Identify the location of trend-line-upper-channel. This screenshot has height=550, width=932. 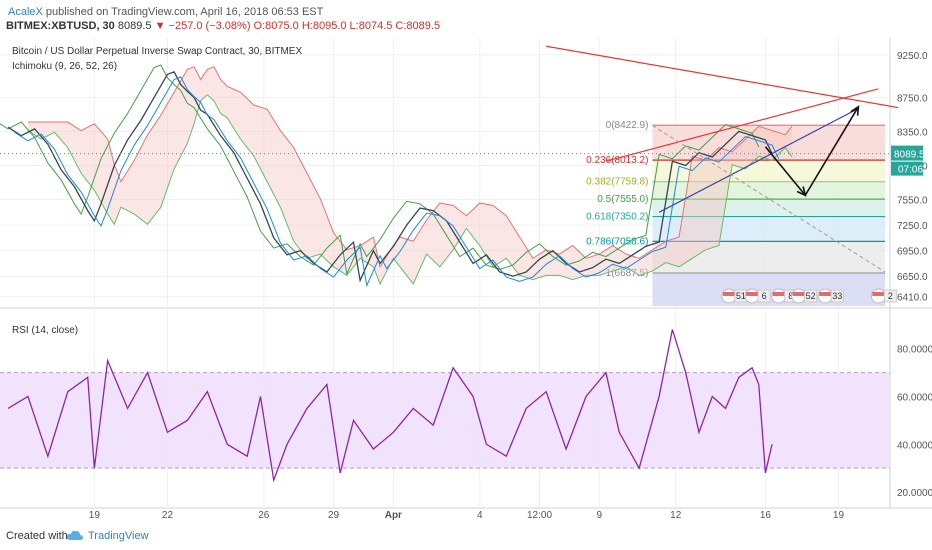
(742, 125).